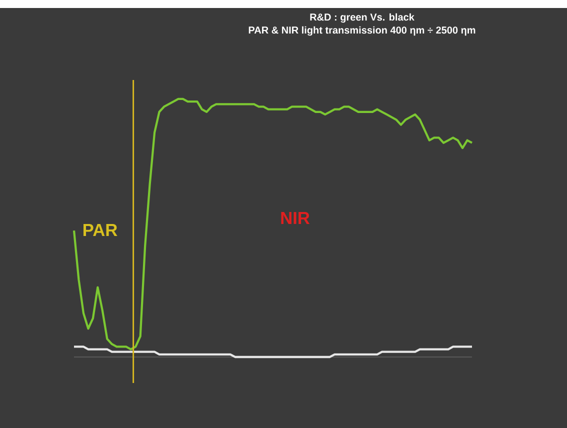 The height and width of the screenshot is (428, 567). I want to click on chart-title: R&D : green Vs. black, so click(362, 18).